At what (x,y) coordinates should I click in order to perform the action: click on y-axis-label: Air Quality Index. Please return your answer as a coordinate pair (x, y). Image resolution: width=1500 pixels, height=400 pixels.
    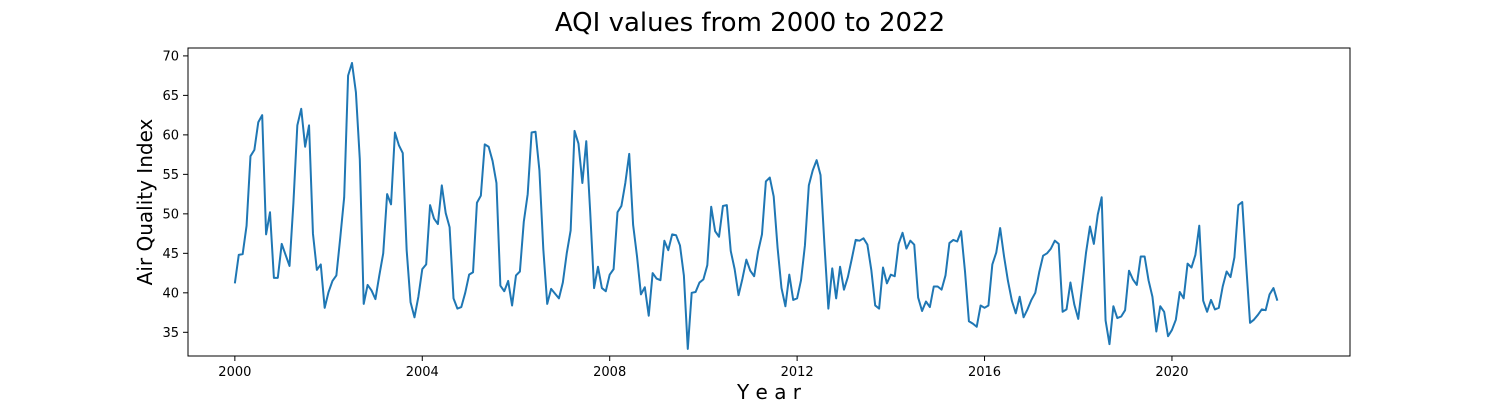
    Looking at the image, I should click on (145, 201).